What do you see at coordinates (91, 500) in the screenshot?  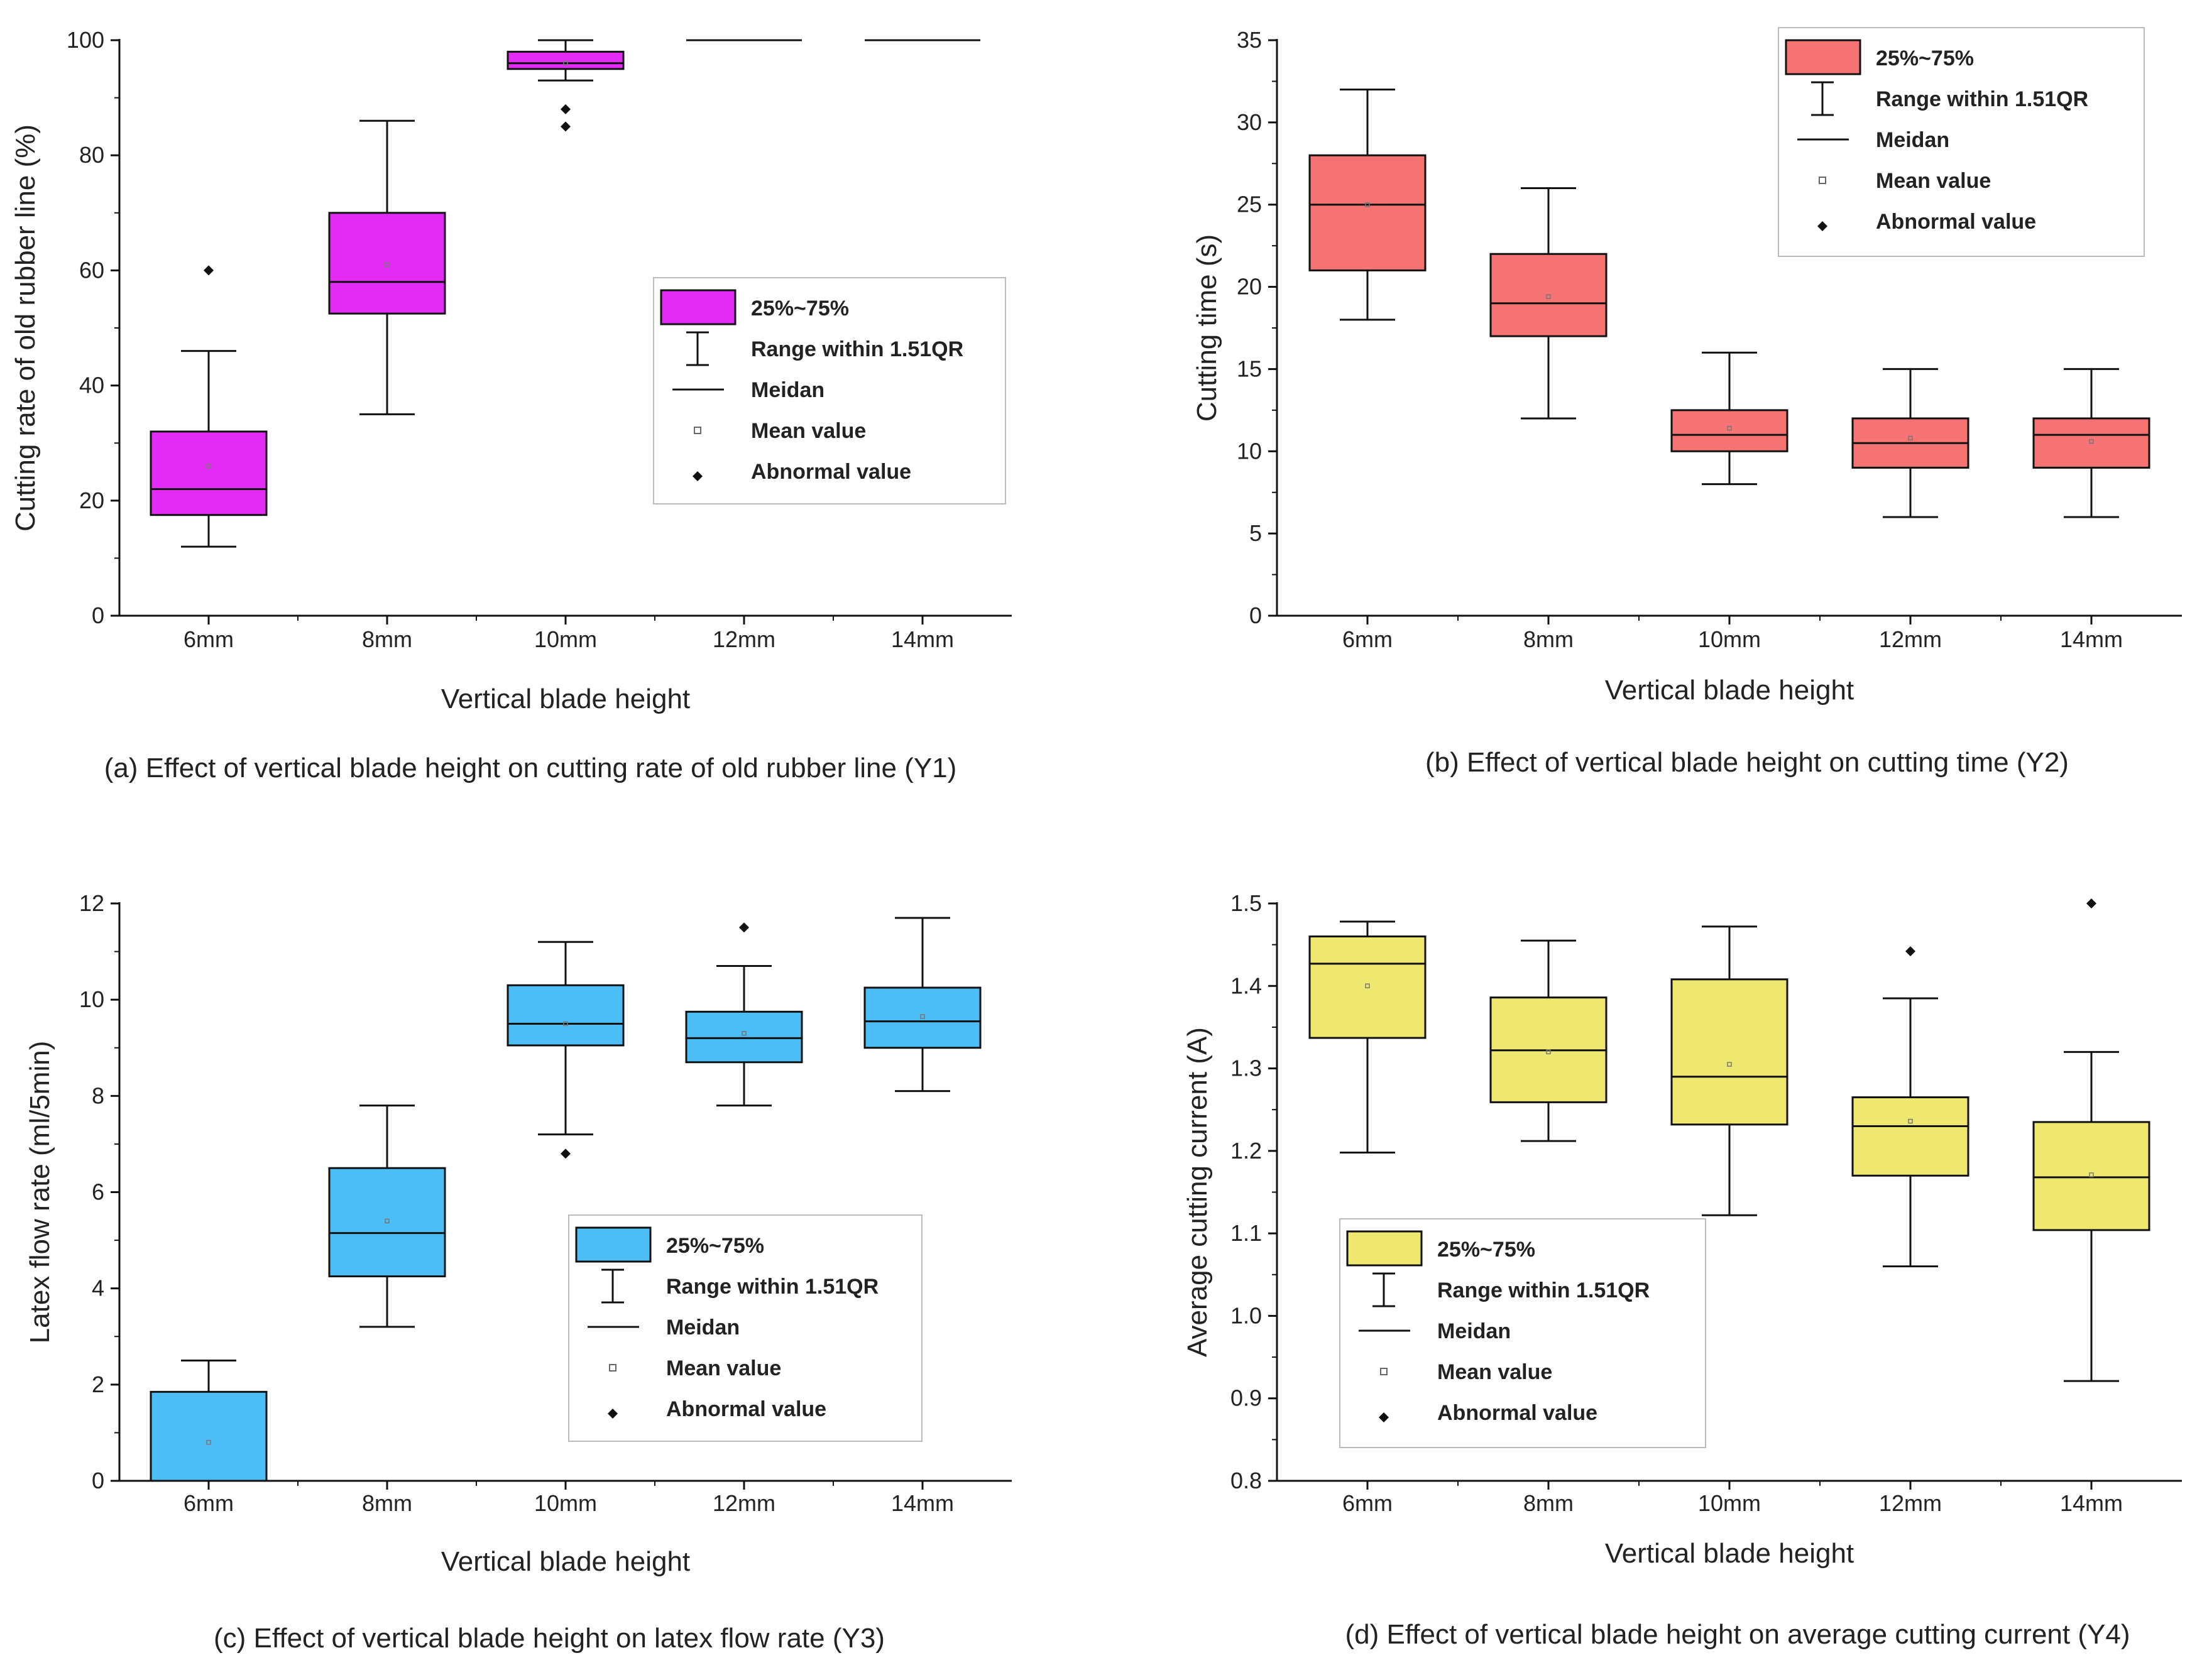 I see `y-tick-label: 20` at bounding box center [91, 500].